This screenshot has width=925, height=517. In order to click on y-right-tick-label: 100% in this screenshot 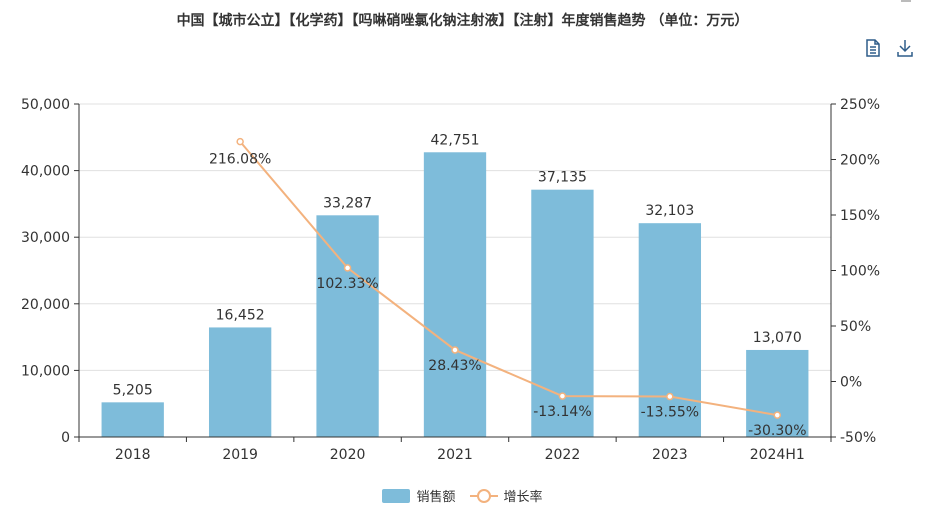, I will do `click(860, 272)`.